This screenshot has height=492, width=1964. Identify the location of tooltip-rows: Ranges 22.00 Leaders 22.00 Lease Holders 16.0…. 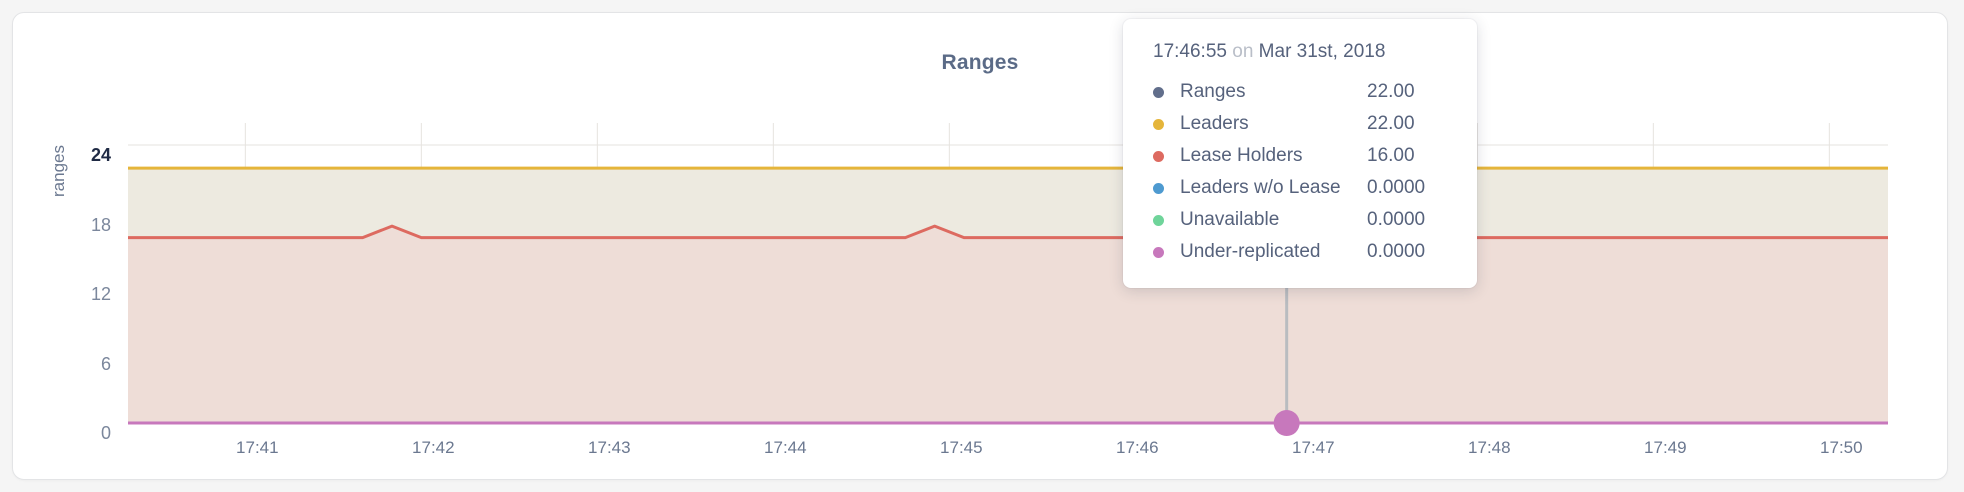
(1302, 172).